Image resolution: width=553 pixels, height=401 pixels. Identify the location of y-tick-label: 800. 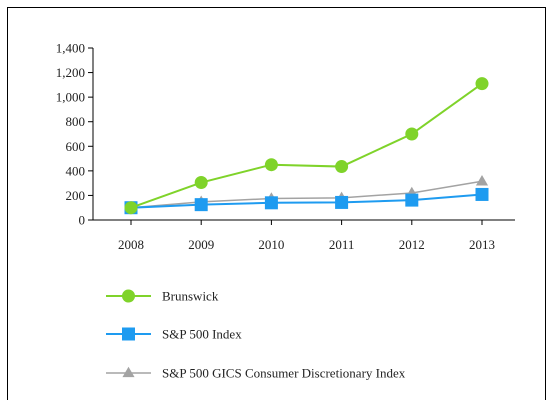
(76, 121).